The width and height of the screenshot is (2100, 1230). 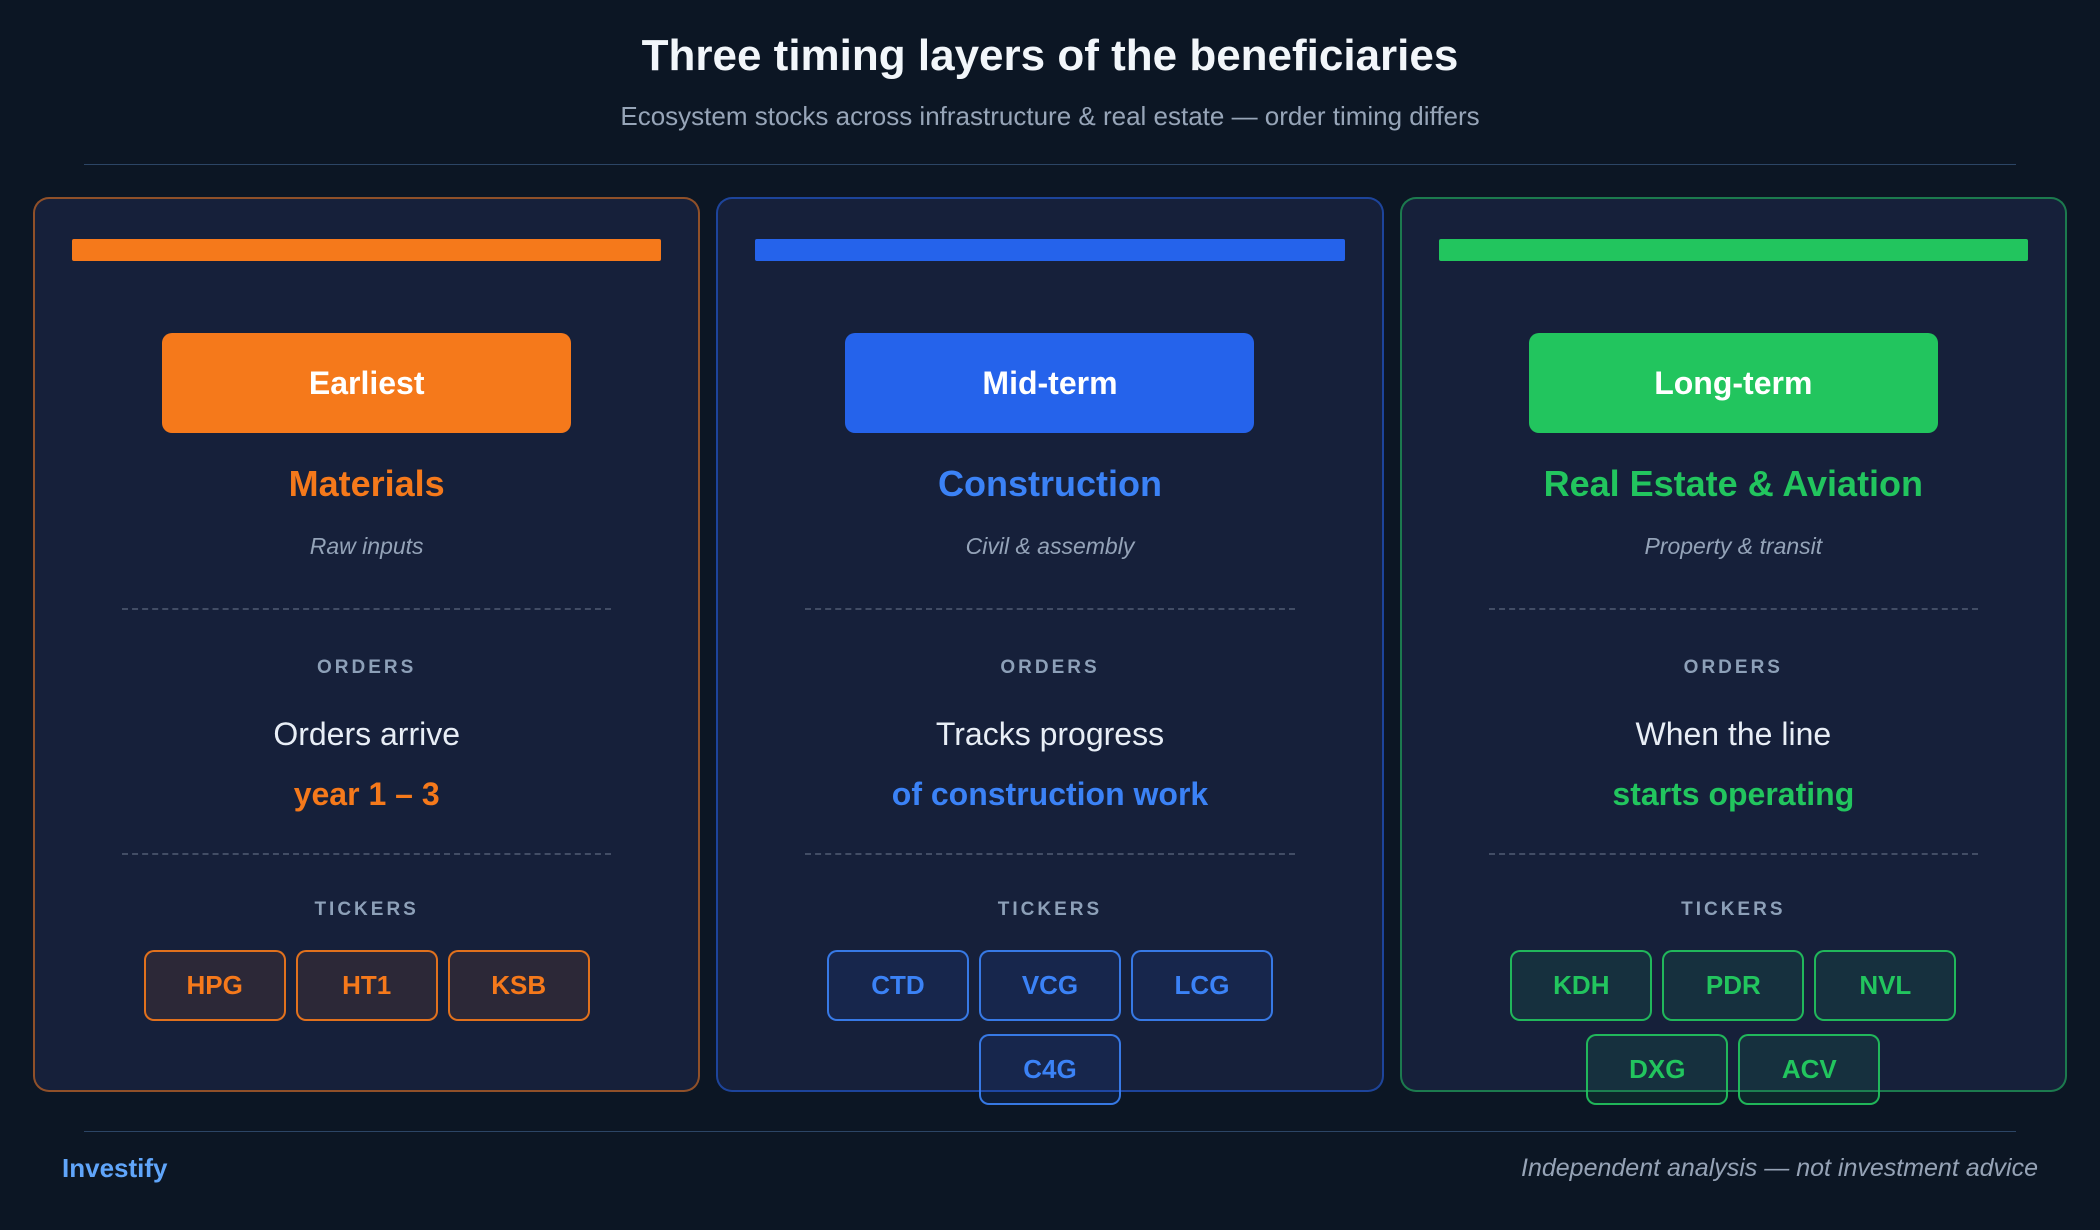 What do you see at coordinates (518, 985) in the screenshot?
I see `ticker-chip-ksb: KSB` at bounding box center [518, 985].